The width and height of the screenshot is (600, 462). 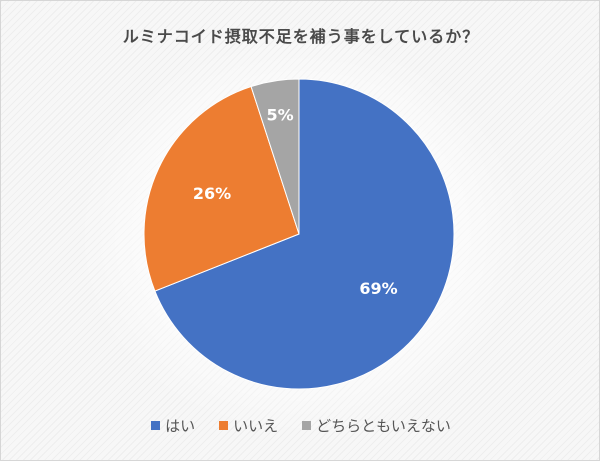 What do you see at coordinates (307, 425) in the screenshot?
I see `legend-swatch-neither` at bounding box center [307, 425].